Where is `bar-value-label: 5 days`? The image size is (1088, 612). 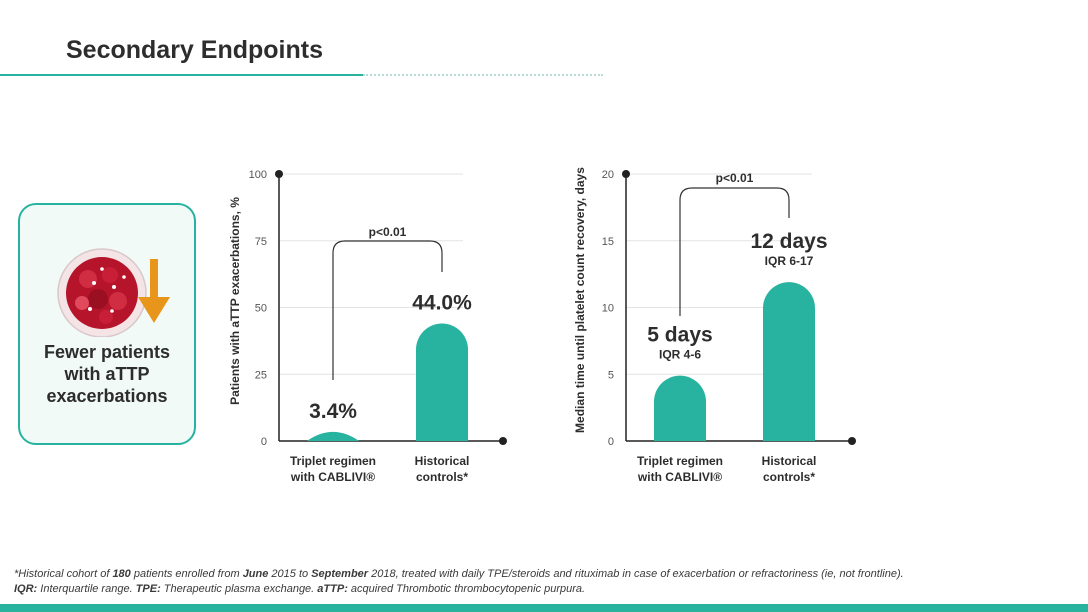
bar-value-label: 5 days is located at coordinates (679, 335).